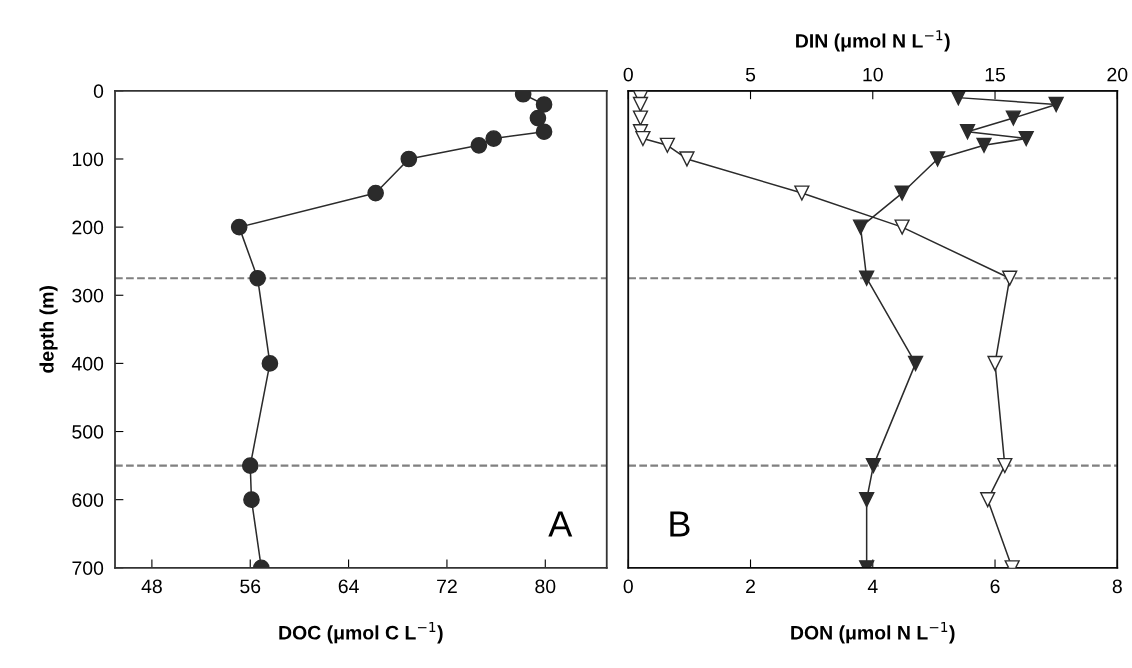  I want to click on x-tick-label: 48, so click(151, 586).